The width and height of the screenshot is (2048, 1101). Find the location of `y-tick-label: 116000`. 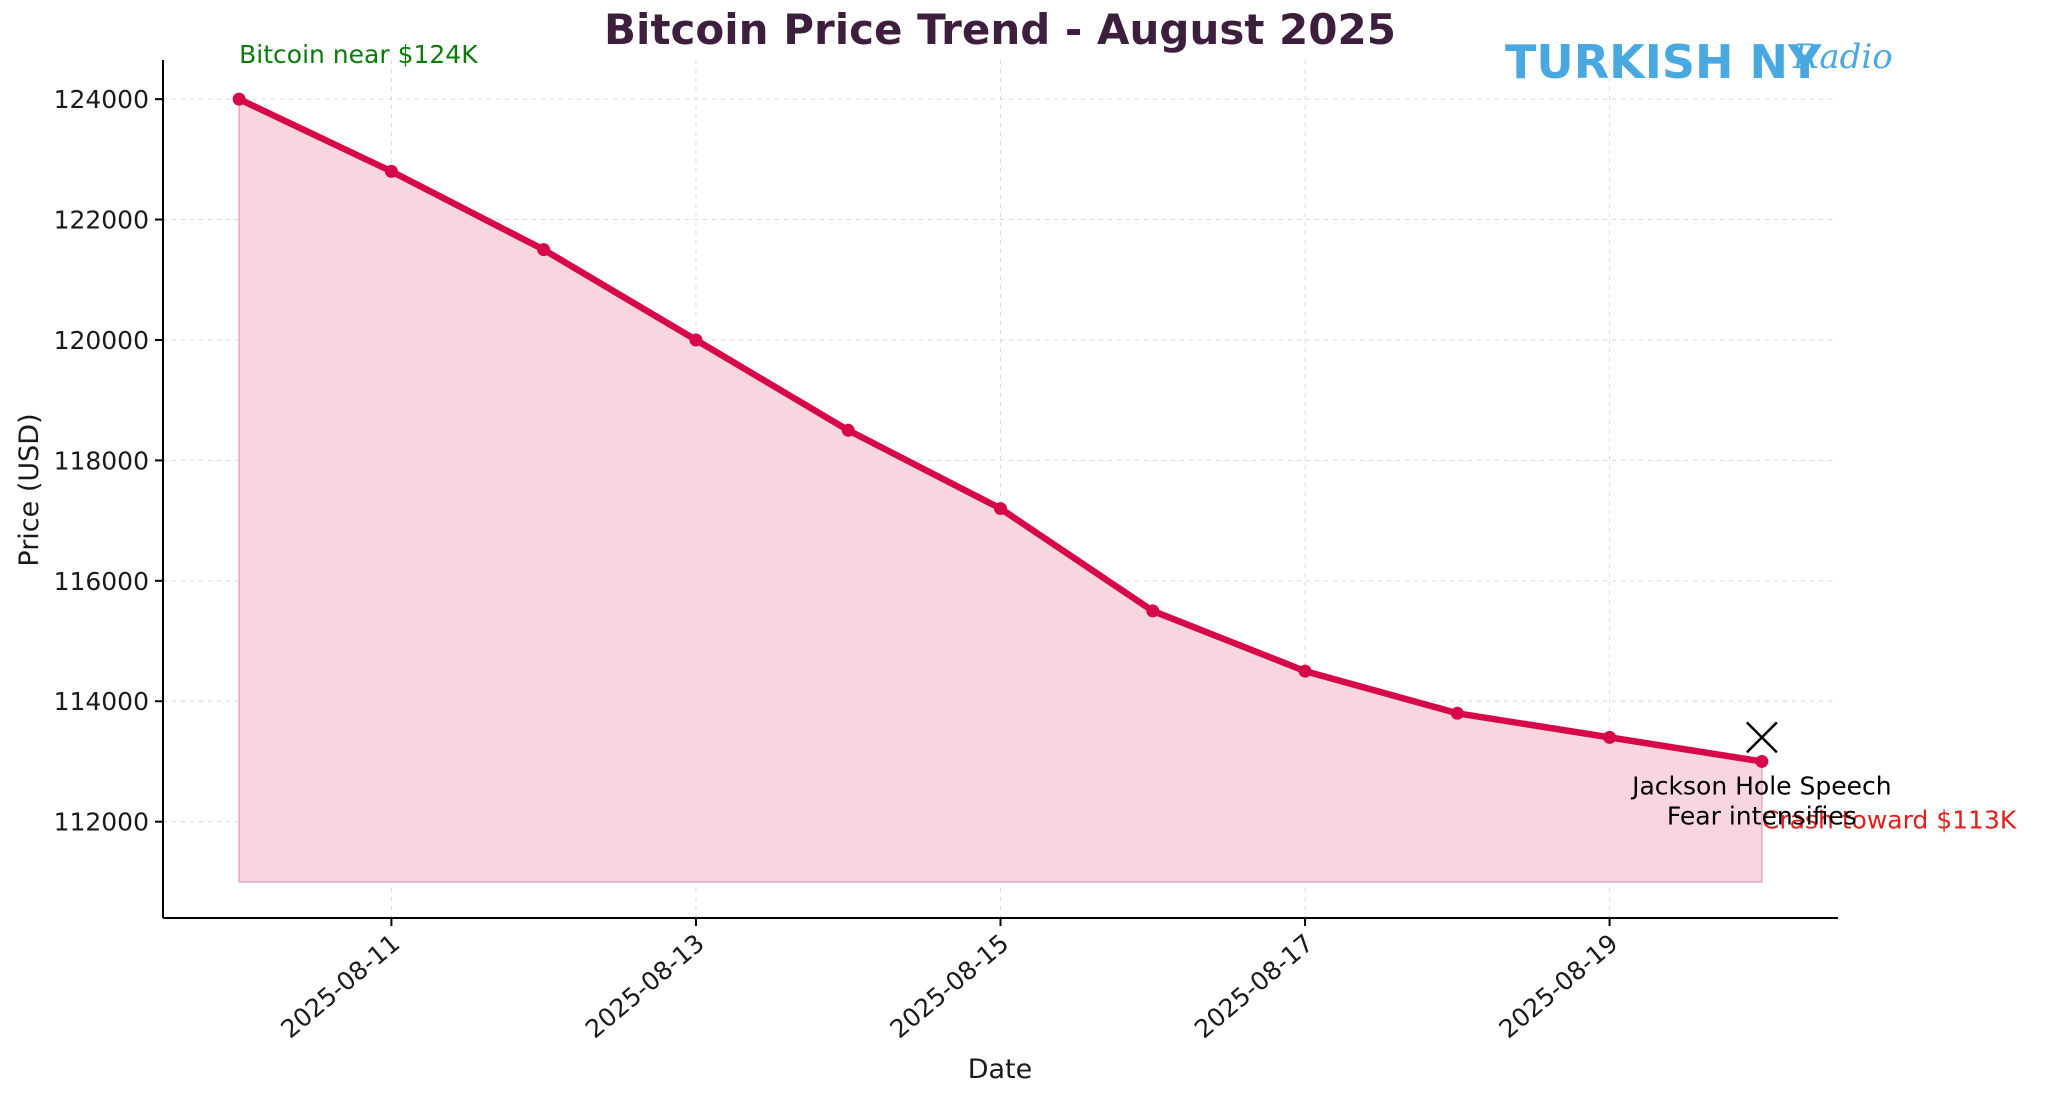

y-tick-label: 116000 is located at coordinates (101, 581).